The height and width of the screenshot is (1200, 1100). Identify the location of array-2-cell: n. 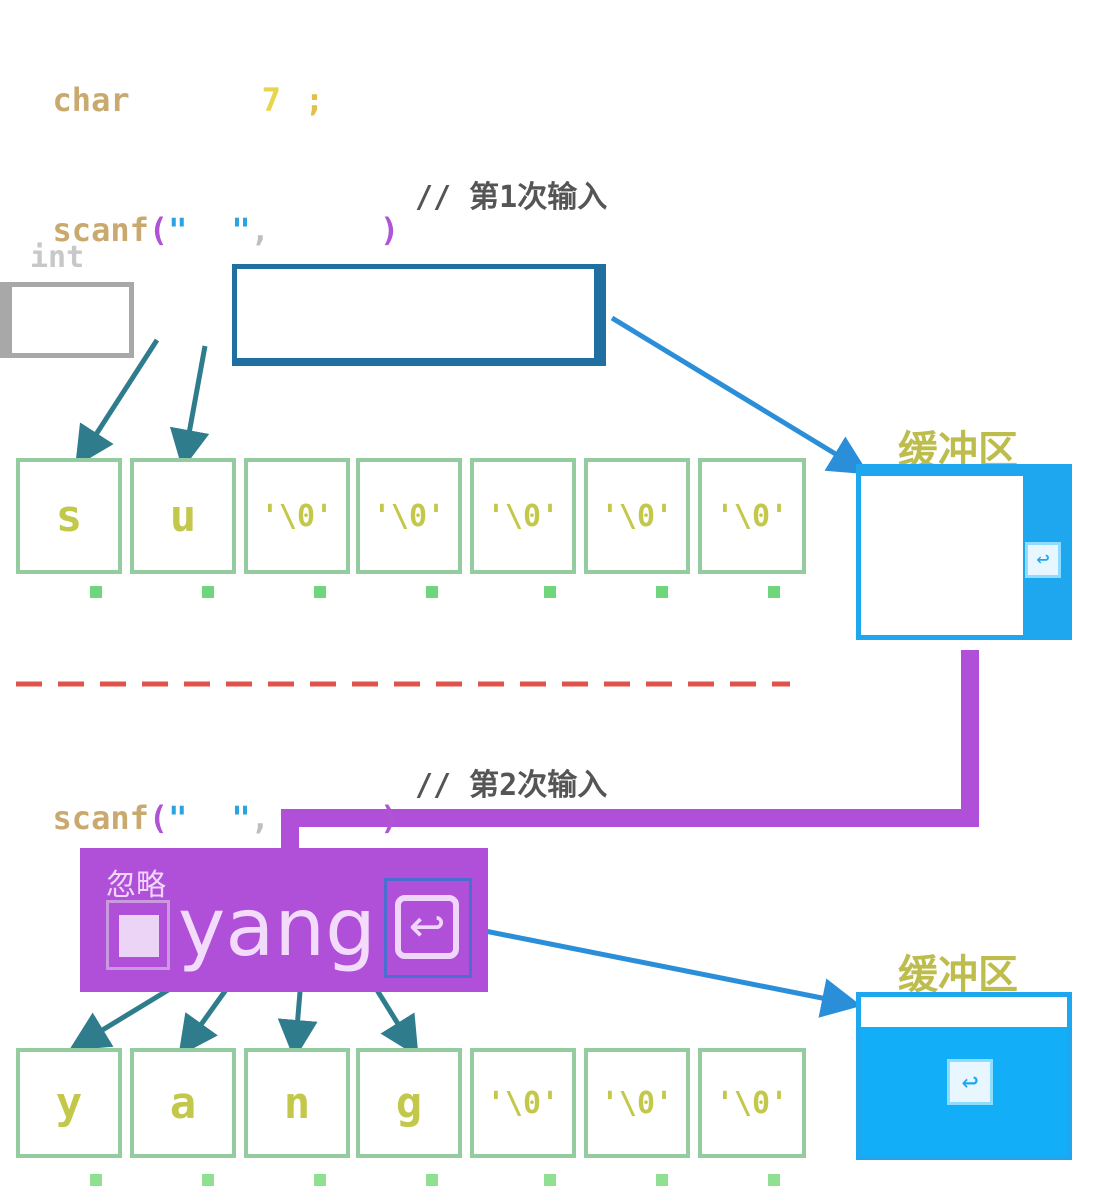
(297, 1103).